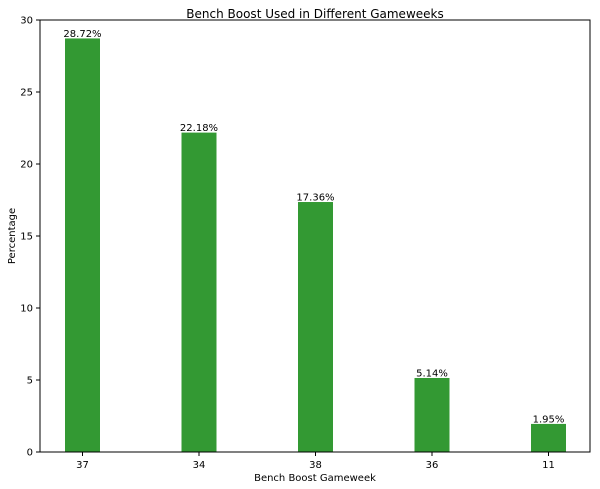  Describe the element at coordinates (82, 34) in the screenshot. I see `data-label-37: 28.72%` at that location.